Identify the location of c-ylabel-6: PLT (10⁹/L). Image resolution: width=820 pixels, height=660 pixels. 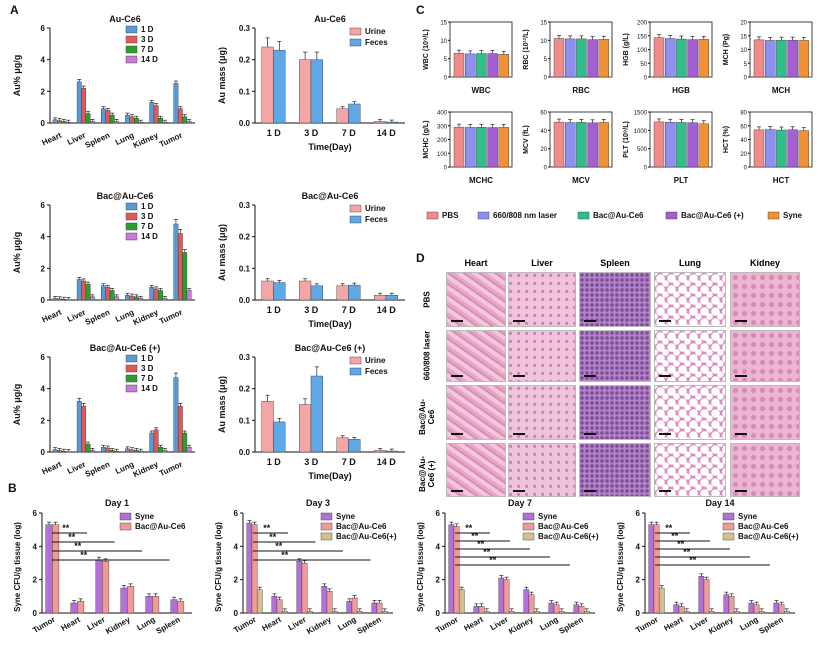
(626, 139).